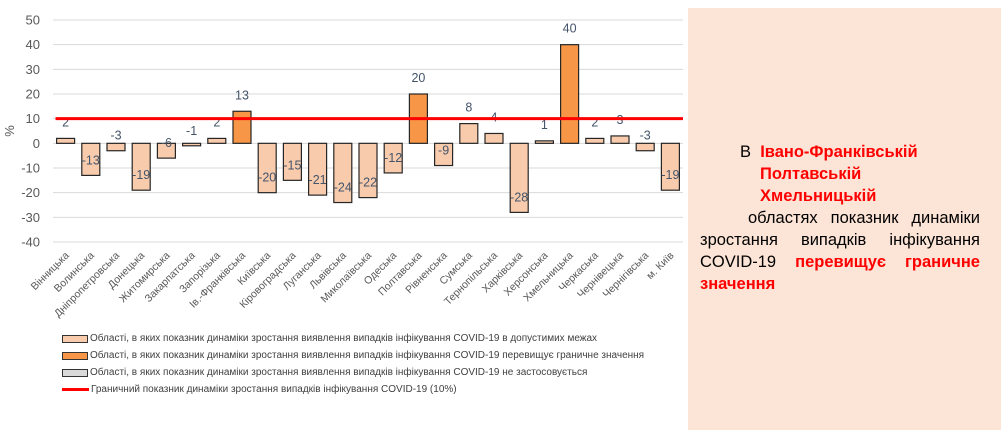 The height and width of the screenshot is (430, 1001). I want to click on y-tick-label: -10, so click(30, 168).